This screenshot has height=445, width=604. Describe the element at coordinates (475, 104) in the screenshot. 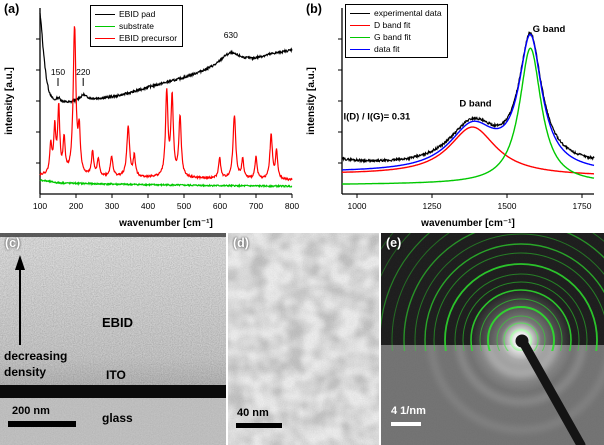

I see `annotation: D band` at that location.